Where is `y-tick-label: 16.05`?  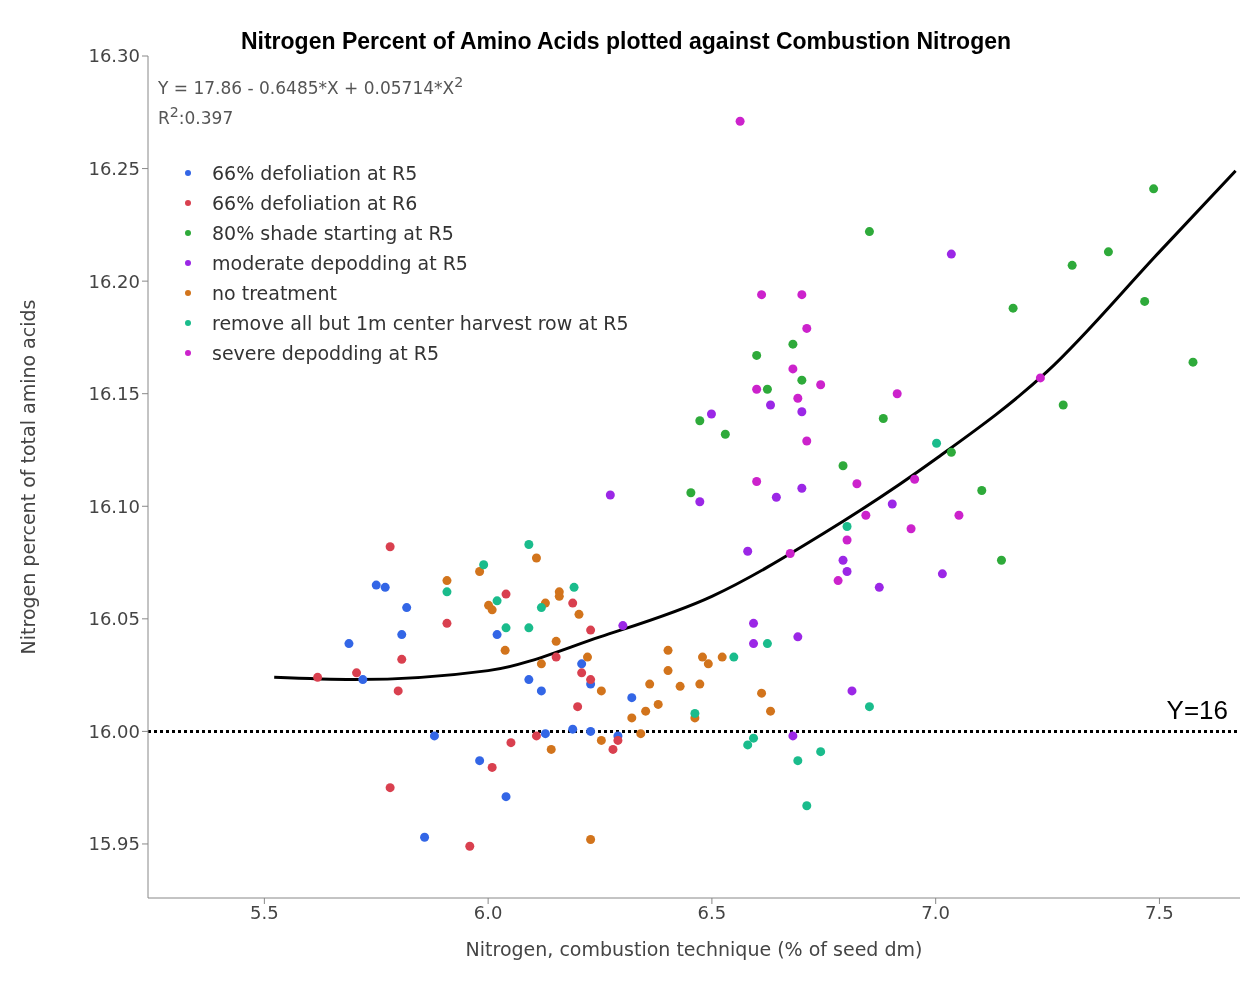
y-tick-label: 16.05 is located at coordinates (114, 619).